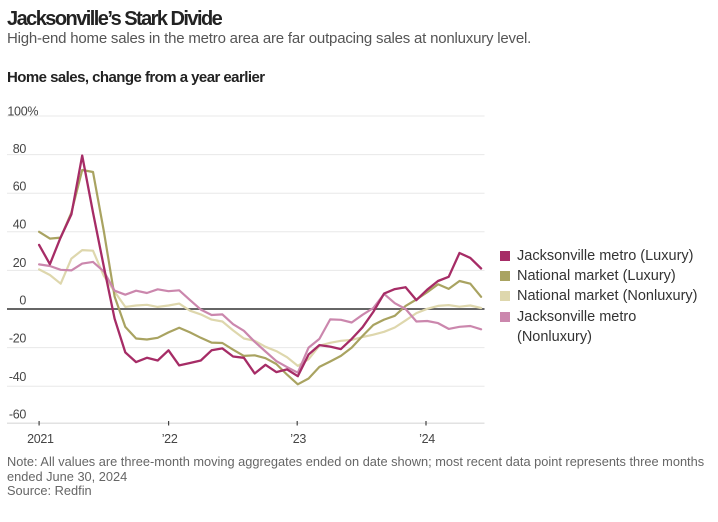 This screenshot has height=522, width=718. Describe the element at coordinates (20, 225) in the screenshot. I see `svg-text: 40` at that location.